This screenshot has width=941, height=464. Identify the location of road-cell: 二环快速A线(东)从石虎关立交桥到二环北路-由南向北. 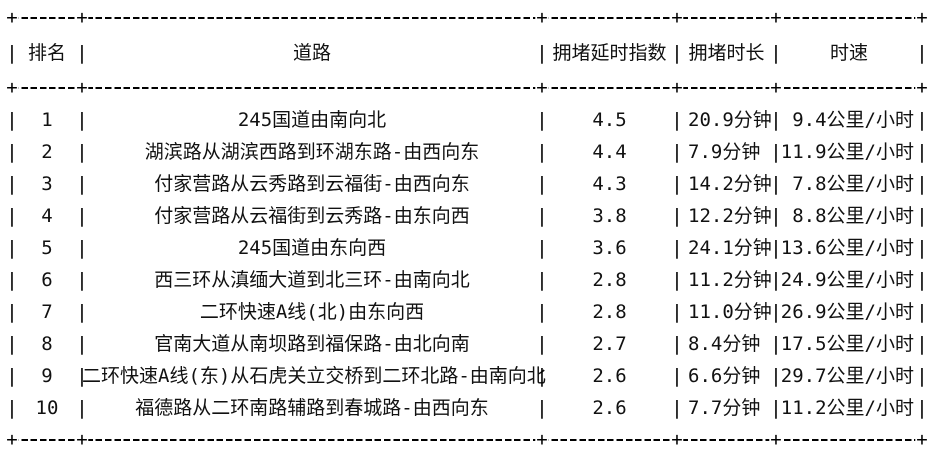
(314, 376).